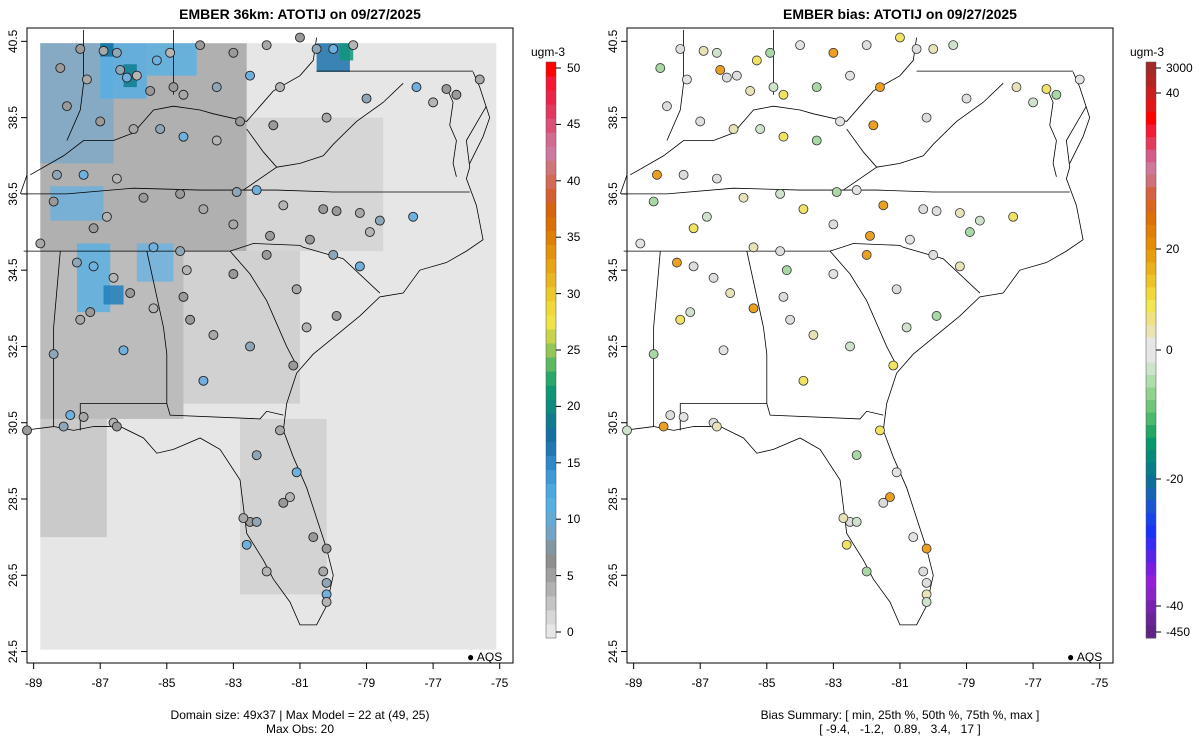 The image size is (1200, 750). I want to click on colorbar-tick-label: 25, so click(574, 350).